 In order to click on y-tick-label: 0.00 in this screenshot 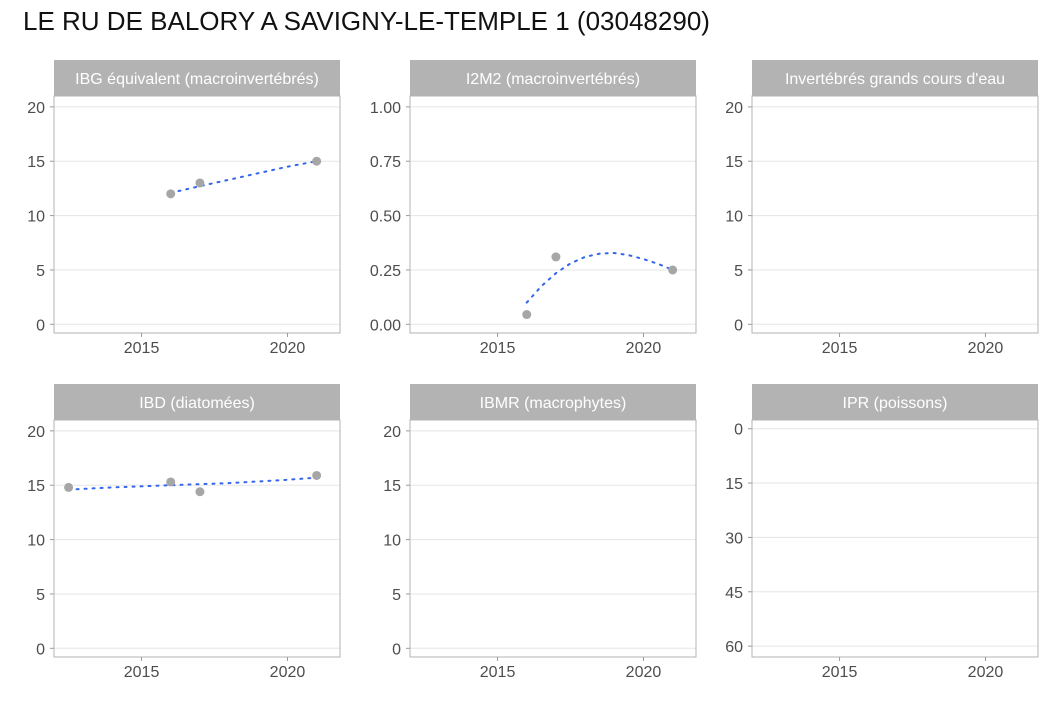, I will do `click(385, 325)`.